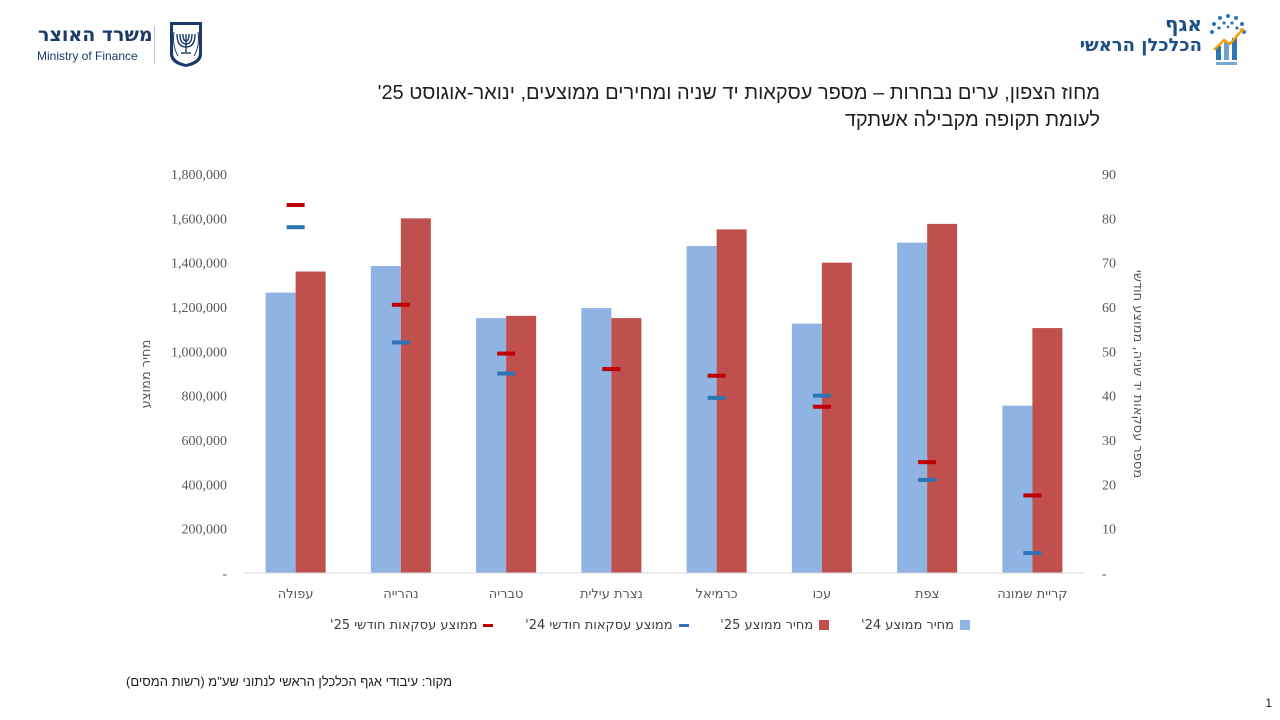 This screenshot has height=720, width=1280. What do you see at coordinates (296, 594) in the screenshot?
I see `category-label: עפולה` at bounding box center [296, 594].